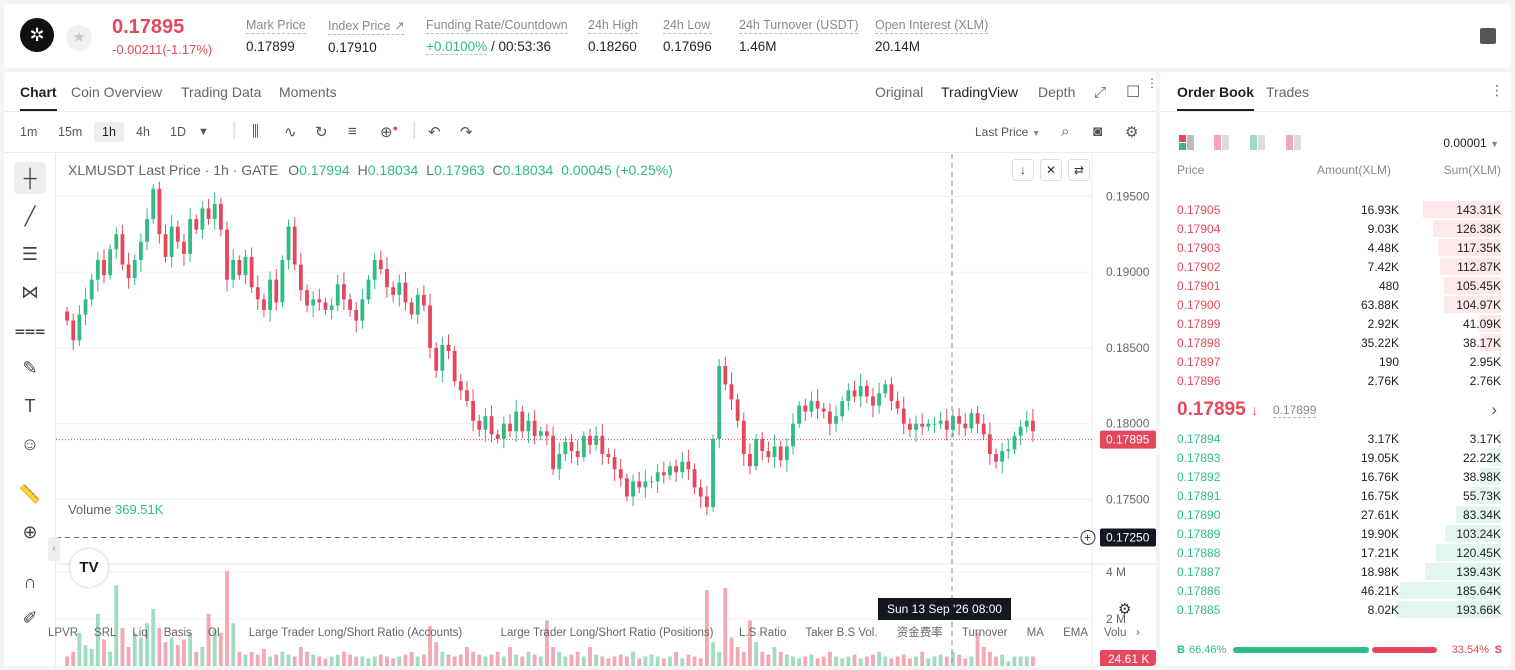  I want to click on ask-row: 0.17896 2.76K 2.76K, so click(1335, 380).